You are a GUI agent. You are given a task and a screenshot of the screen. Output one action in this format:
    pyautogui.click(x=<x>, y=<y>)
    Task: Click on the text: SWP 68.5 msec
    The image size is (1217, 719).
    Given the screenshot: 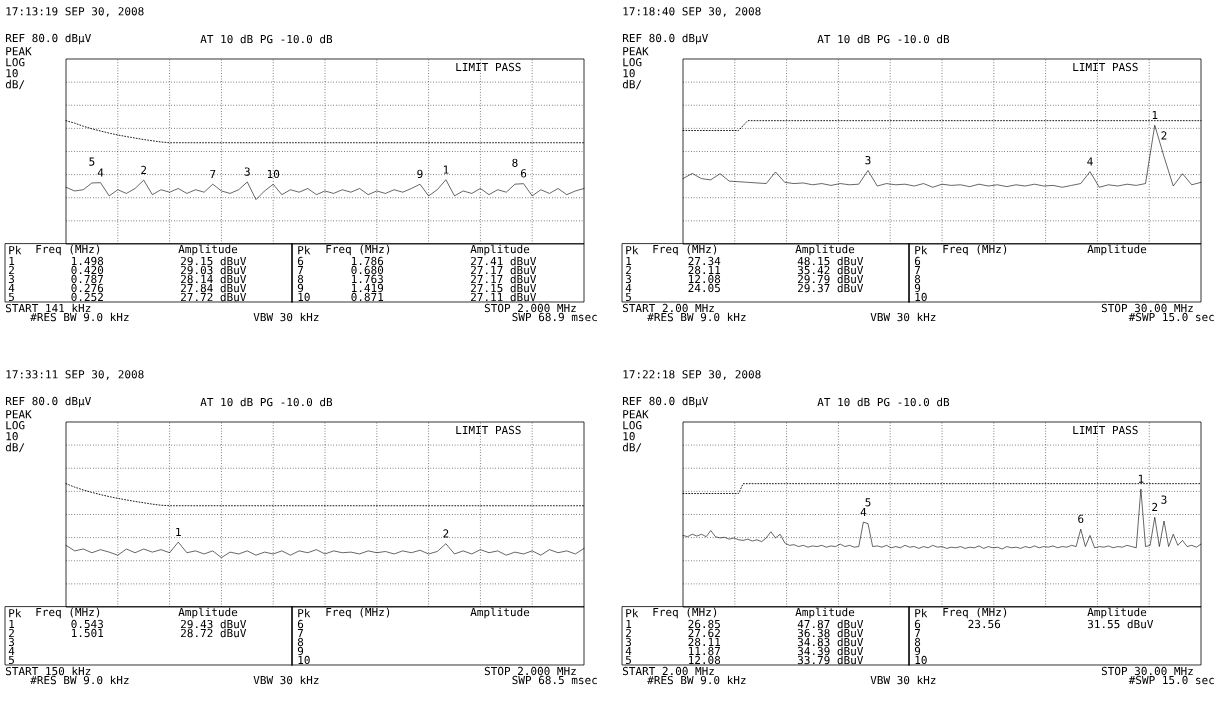 What is the action you would take?
    pyautogui.click(x=554, y=680)
    